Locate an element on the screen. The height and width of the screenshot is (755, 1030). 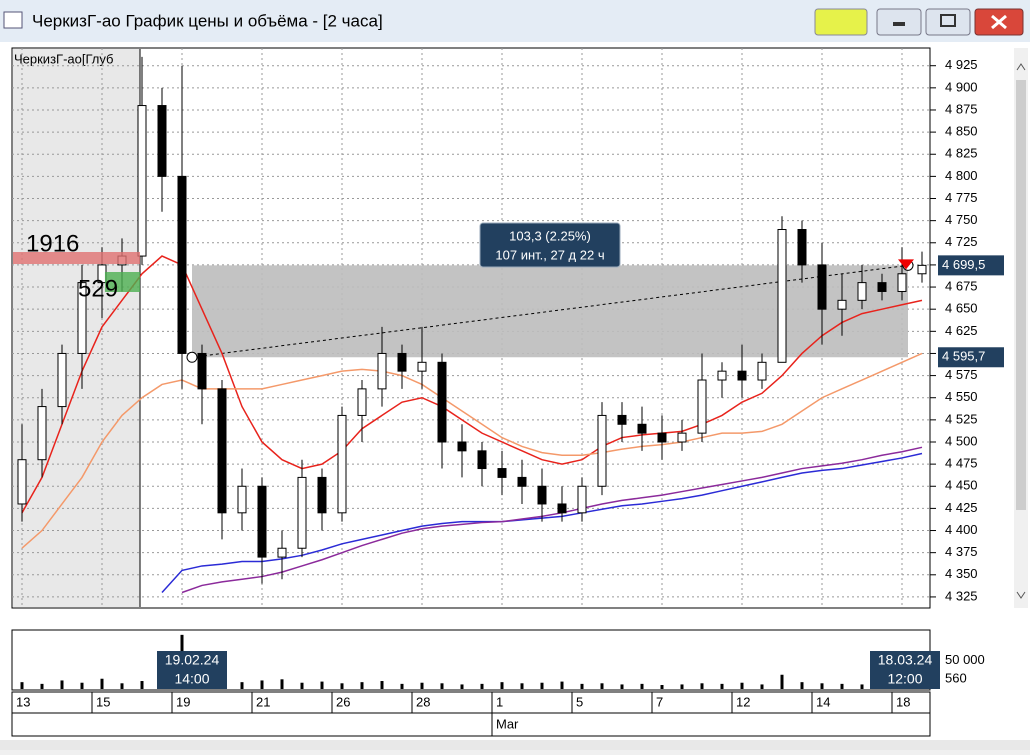
depth-label: 1916 is located at coordinates (52, 243).